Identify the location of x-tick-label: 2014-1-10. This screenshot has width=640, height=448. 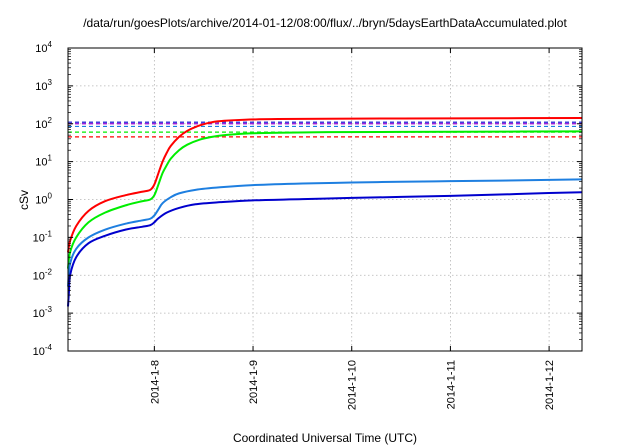
(353, 385).